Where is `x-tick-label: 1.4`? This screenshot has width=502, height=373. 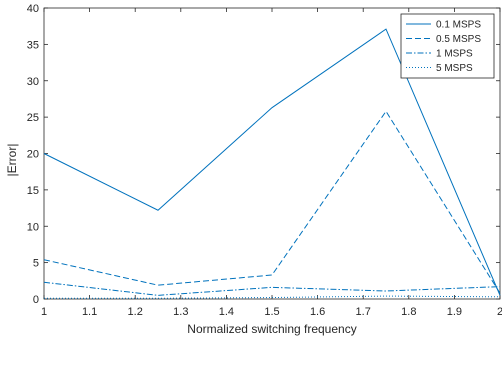 x-tick-label: 1.4 is located at coordinates (226, 312).